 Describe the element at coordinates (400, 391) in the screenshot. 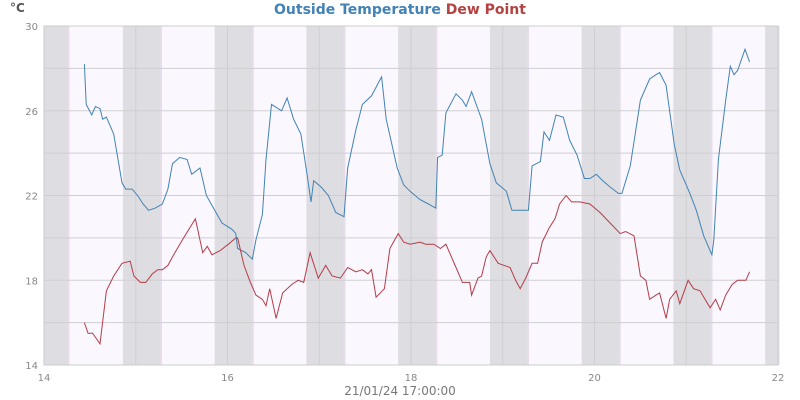

I see `x-axis-label: 21/01/24 17:00:00` at that location.